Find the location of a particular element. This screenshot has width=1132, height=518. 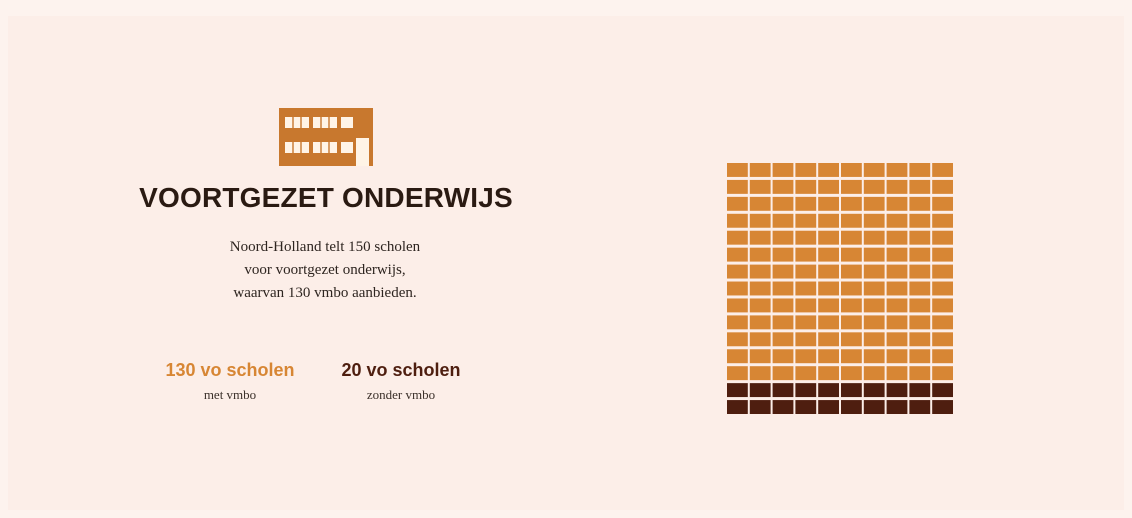

school-building-icon is located at coordinates (326, 137).